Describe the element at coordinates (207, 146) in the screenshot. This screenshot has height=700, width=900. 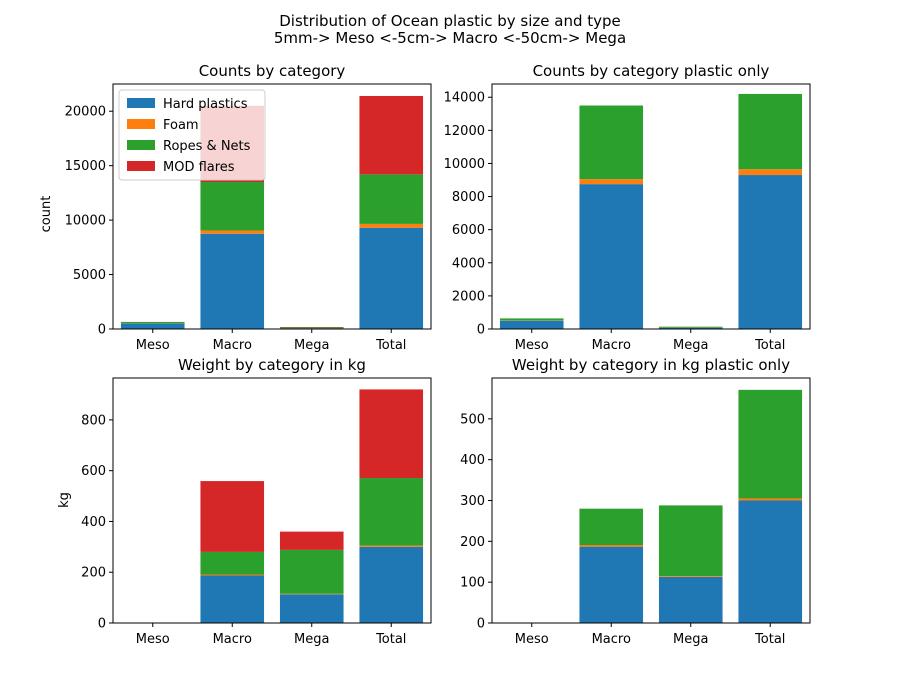
I see `legend-label-ropes-and-nets: Ropes & Nets` at that location.